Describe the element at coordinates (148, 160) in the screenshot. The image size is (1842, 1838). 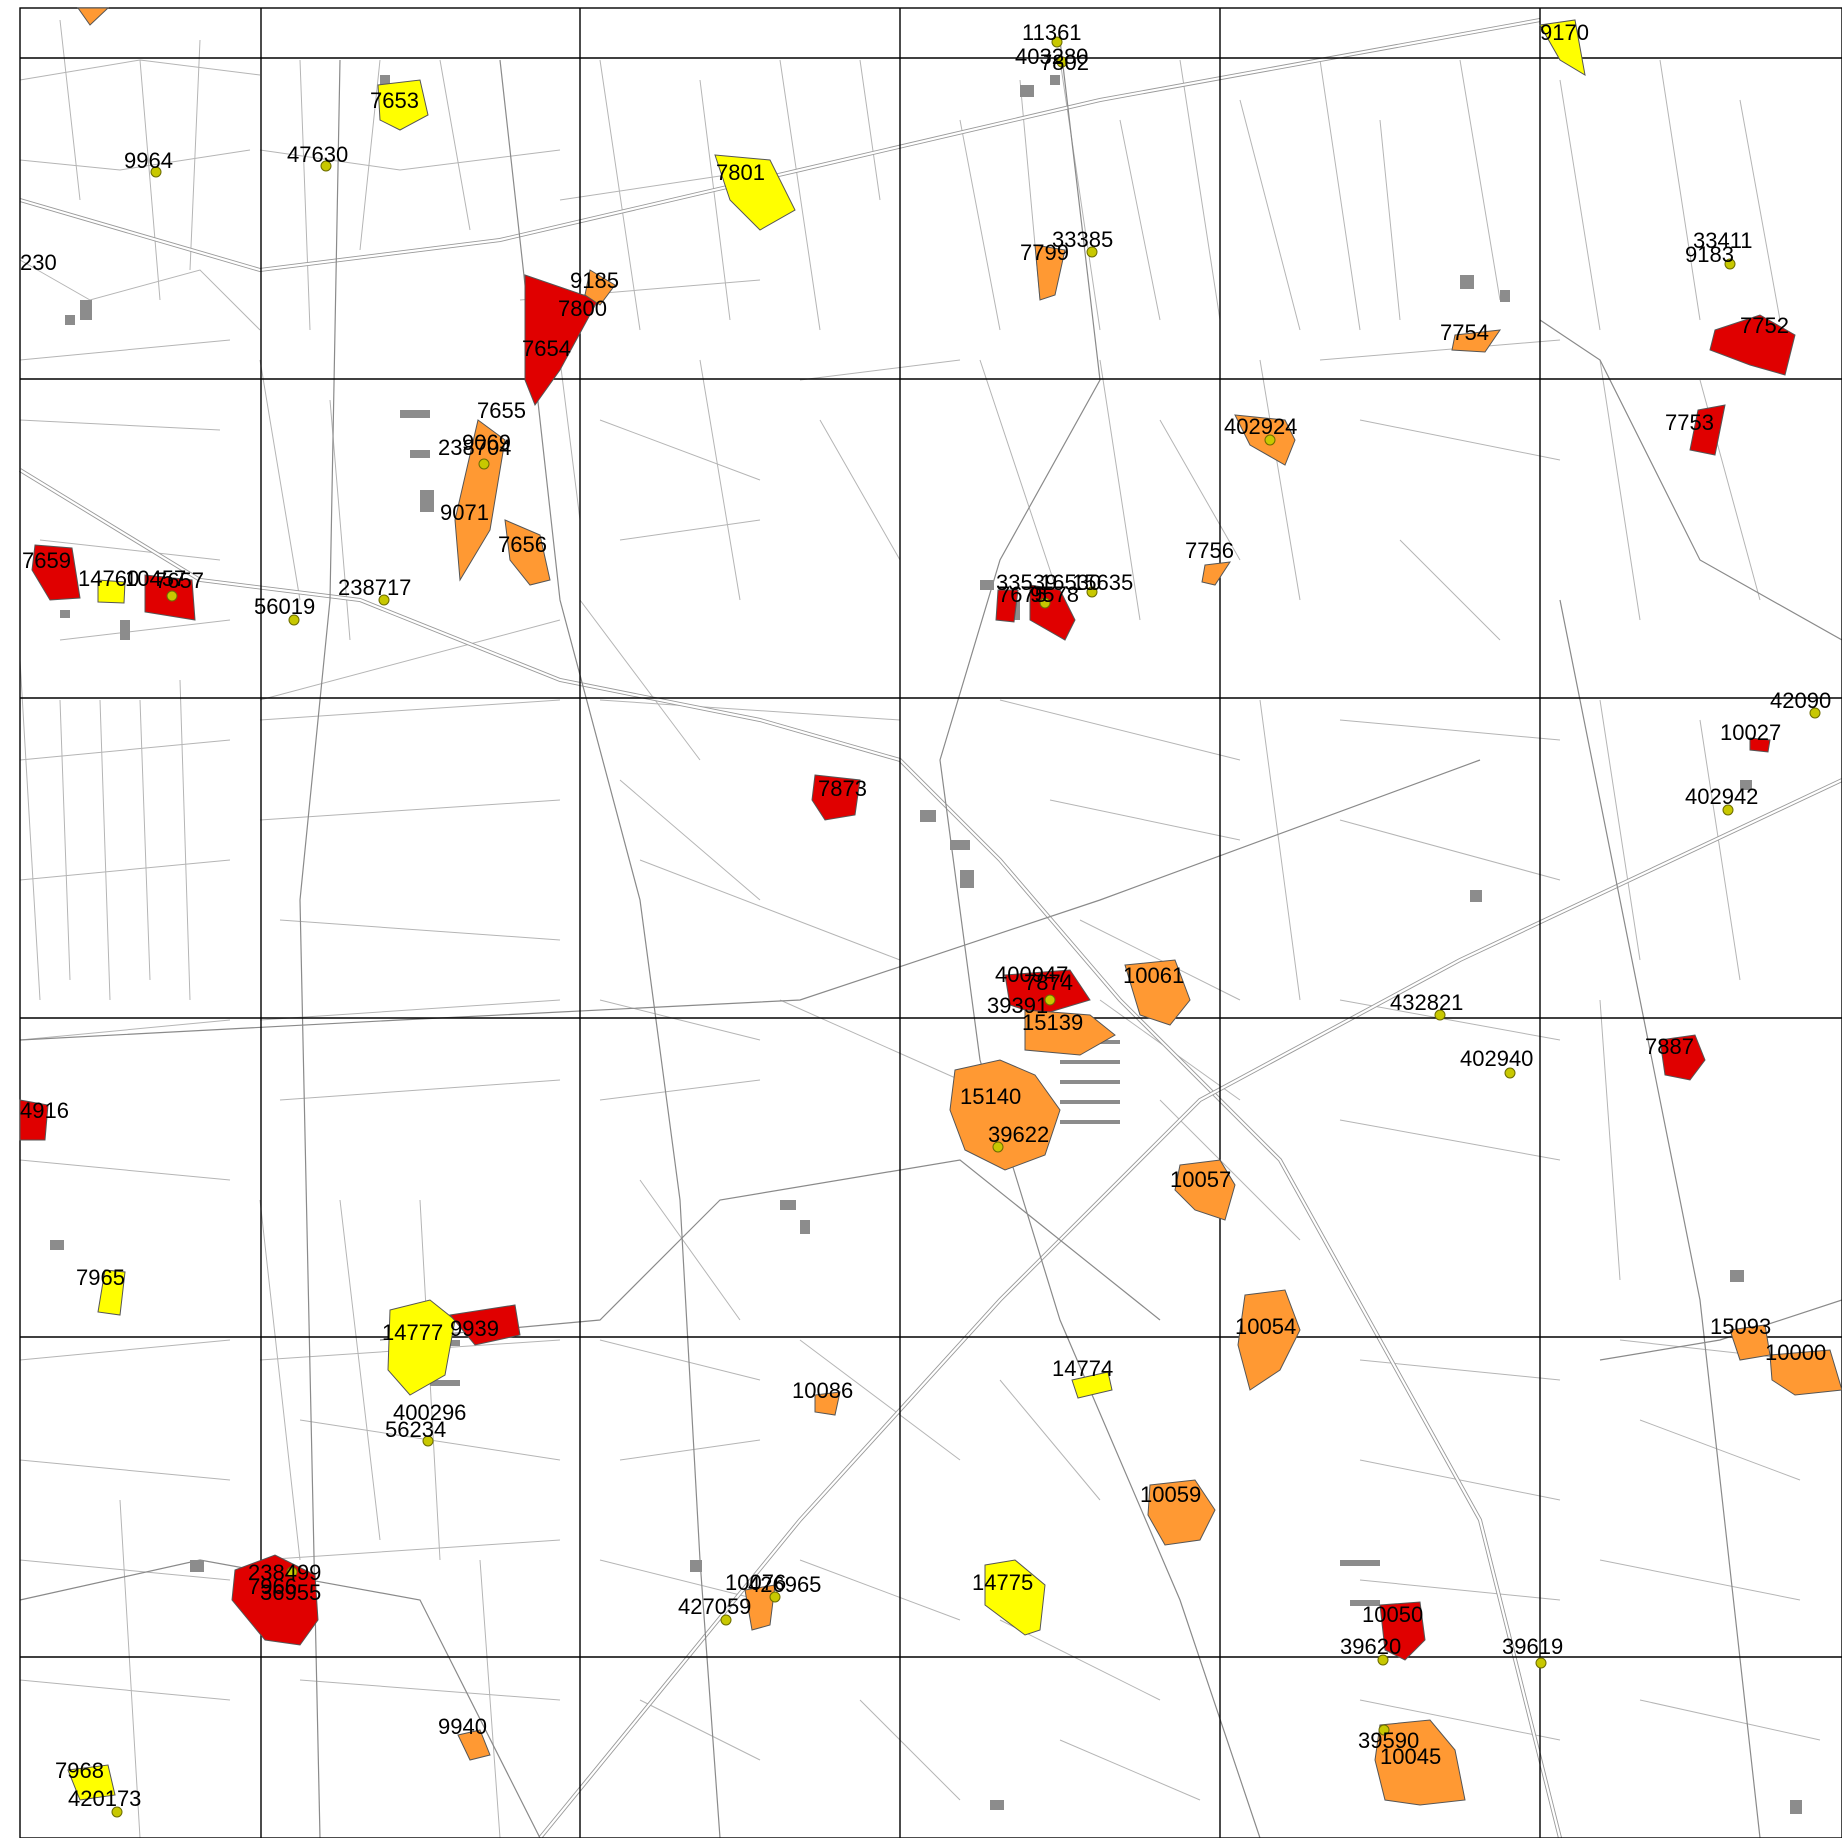
I see `map-label: 9964` at that location.